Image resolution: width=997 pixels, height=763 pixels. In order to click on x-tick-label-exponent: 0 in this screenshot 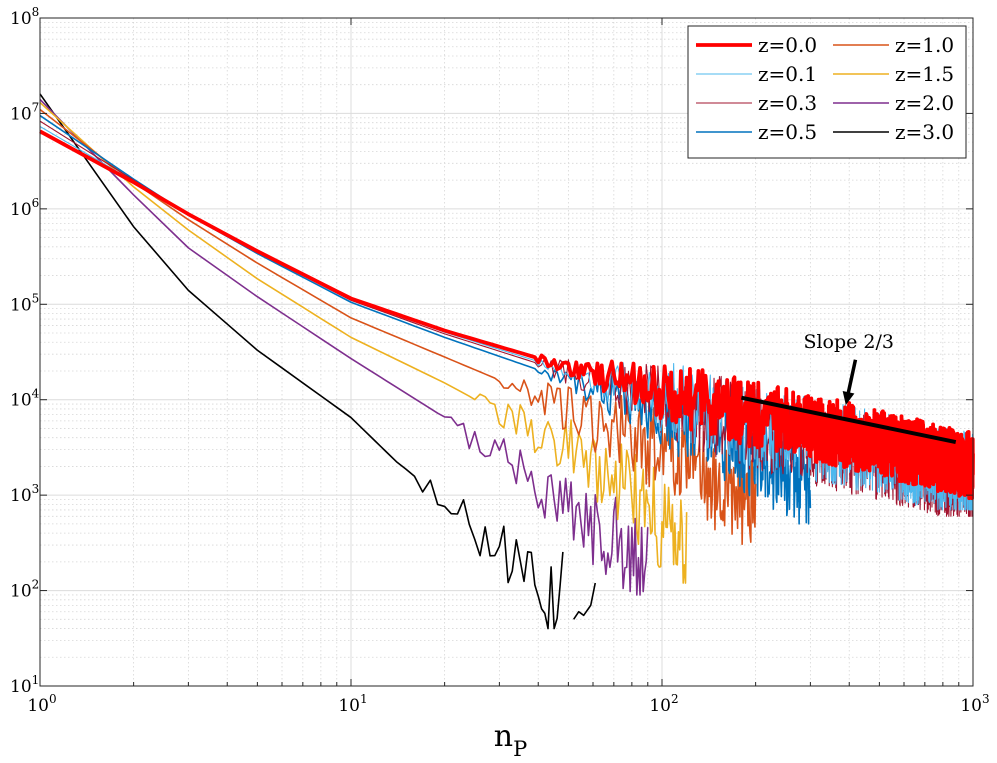, I will do `click(53, 699)`.